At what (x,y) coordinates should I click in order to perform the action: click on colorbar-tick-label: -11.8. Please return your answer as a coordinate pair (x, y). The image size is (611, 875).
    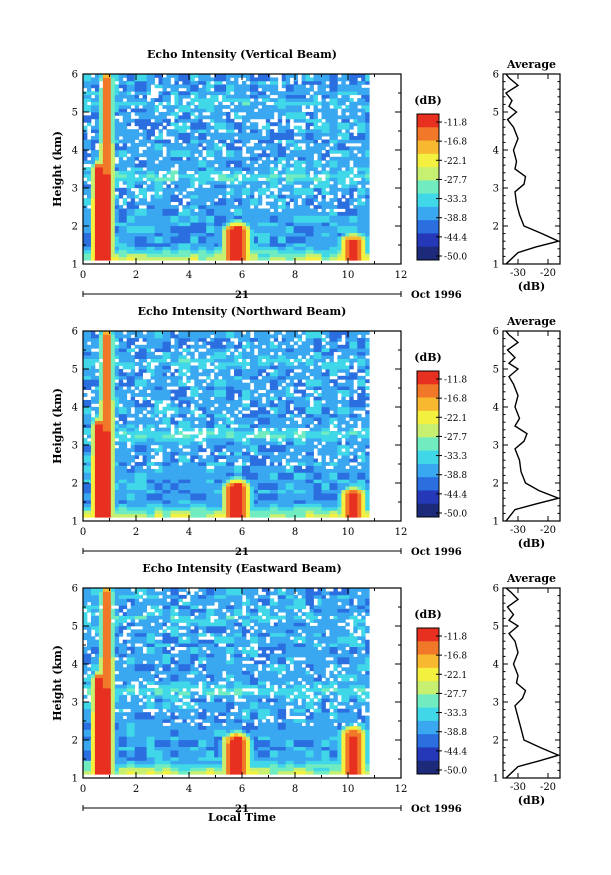
    Looking at the image, I should click on (455, 638).